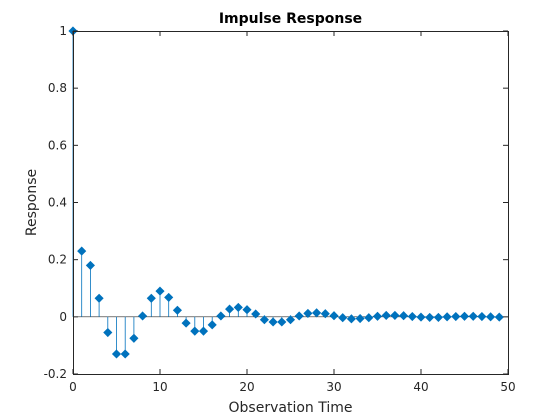 The height and width of the screenshot is (420, 560). Describe the element at coordinates (63, 31) in the screenshot. I see `y-tick-label: 1` at that location.